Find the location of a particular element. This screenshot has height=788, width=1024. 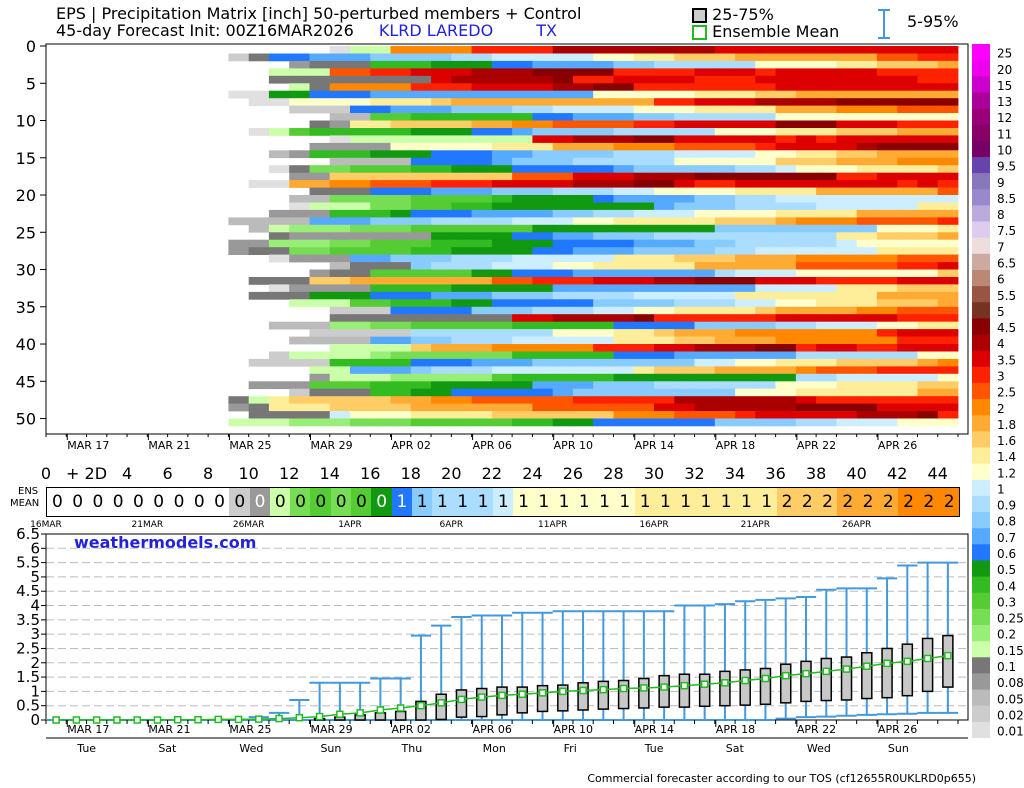

mean-cell: 0 is located at coordinates (300, 502).